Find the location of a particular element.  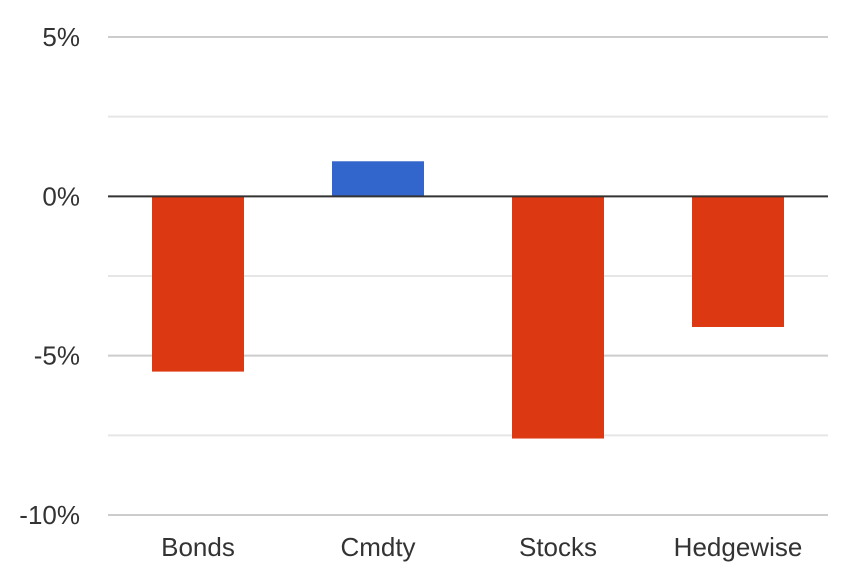

bar-hedgewise is located at coordinates (738, 261).